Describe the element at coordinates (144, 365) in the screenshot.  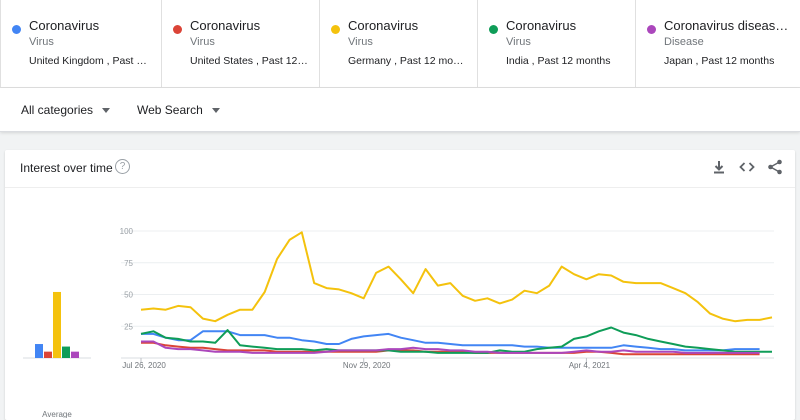
I see `x-tick-label: Jul 26, 2020` at that location.